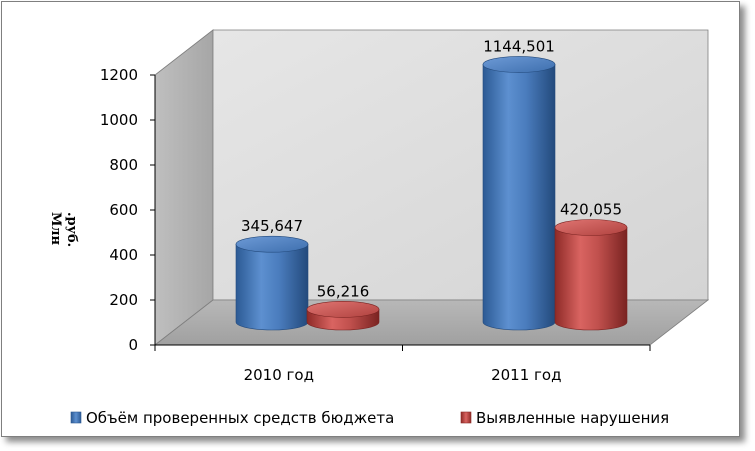 The height and width of the screenshot is (451, 755). Describe the element at coordinates (55, 229) in the screenshot. I see `y-axis-label-line-1: Млн` at that location.